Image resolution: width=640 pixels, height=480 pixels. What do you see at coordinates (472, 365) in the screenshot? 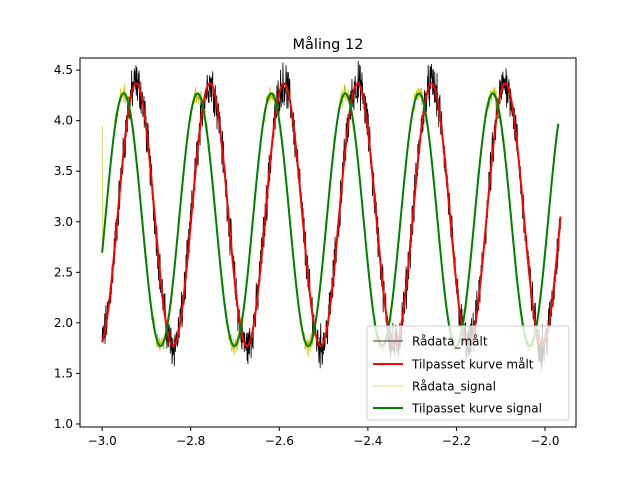
I see `legend-label: Tilpasset kurve målt` at bounding box center [472, 365].